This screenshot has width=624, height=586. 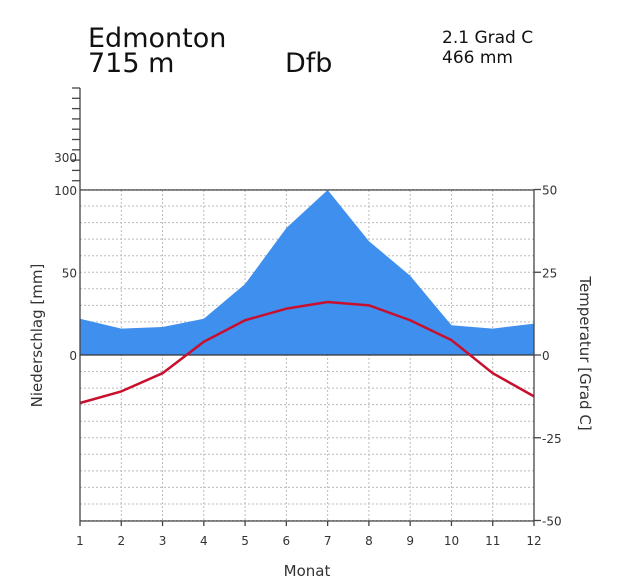 What do you see at coordinates (131, 63) in the screenshot?
I see `station-elevation: 715 m` at bounding box center [131, 63].